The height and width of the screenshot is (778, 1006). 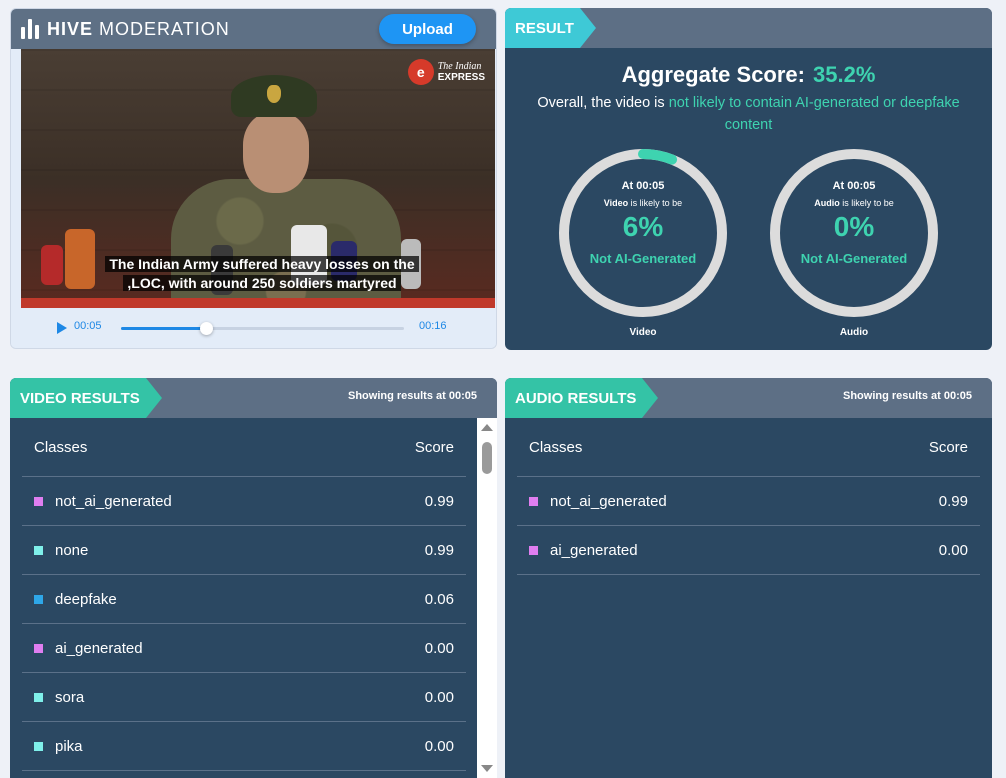 What do you see at coordinates (854, 332) in the screenshot?
I see `audio-gauge-caption: Audio` at bounding box center [854, 332].